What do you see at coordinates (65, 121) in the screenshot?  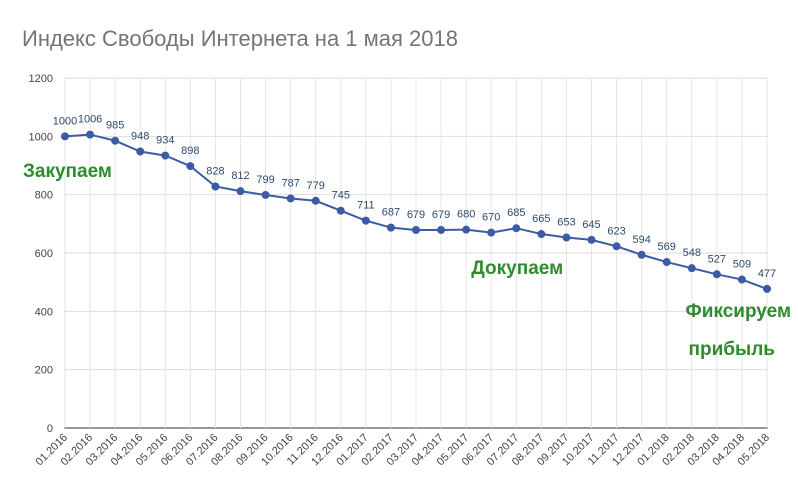 I see `data-label: 1000` at bounding box center [65, 121].